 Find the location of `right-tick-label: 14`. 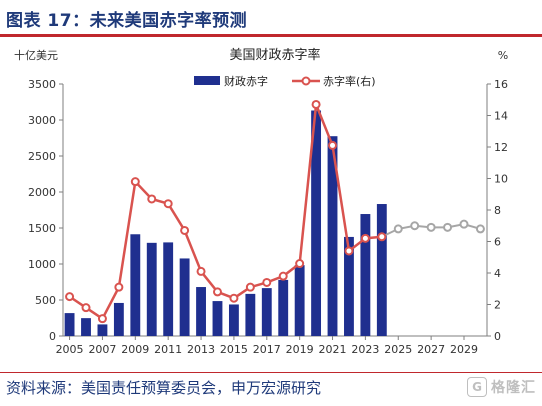

right-tick-label: 14 is located at coordinates (501, 116).